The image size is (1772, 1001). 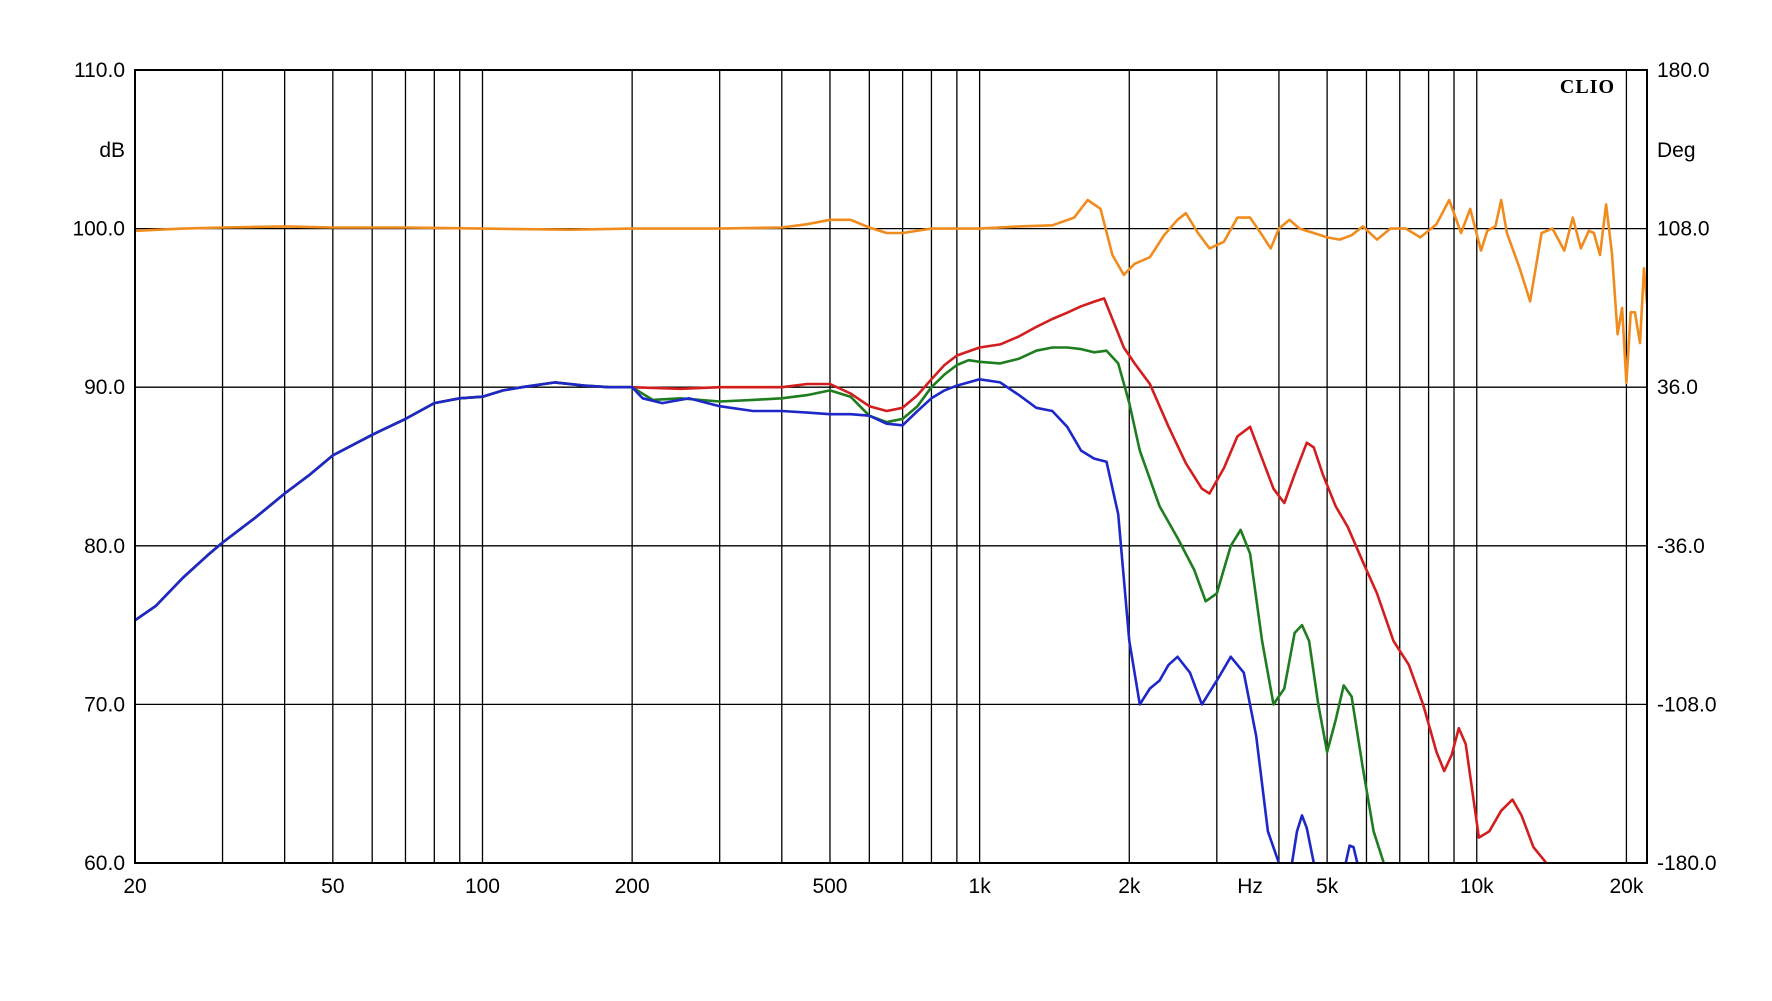 I want to click on y-right-tick-label: 36.0, so click(x=1677, y=387).